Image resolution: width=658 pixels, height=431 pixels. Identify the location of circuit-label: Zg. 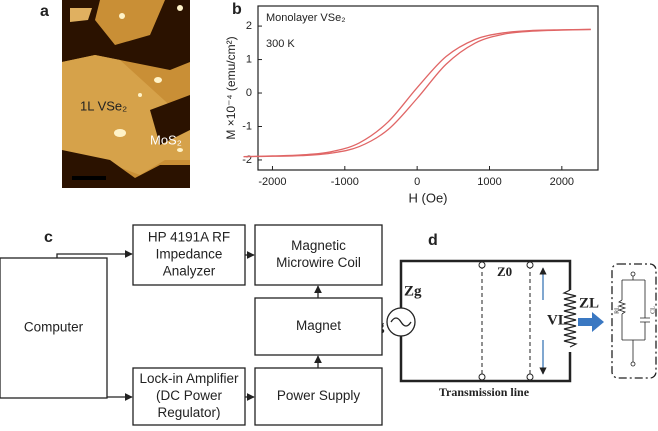
(413, 291).